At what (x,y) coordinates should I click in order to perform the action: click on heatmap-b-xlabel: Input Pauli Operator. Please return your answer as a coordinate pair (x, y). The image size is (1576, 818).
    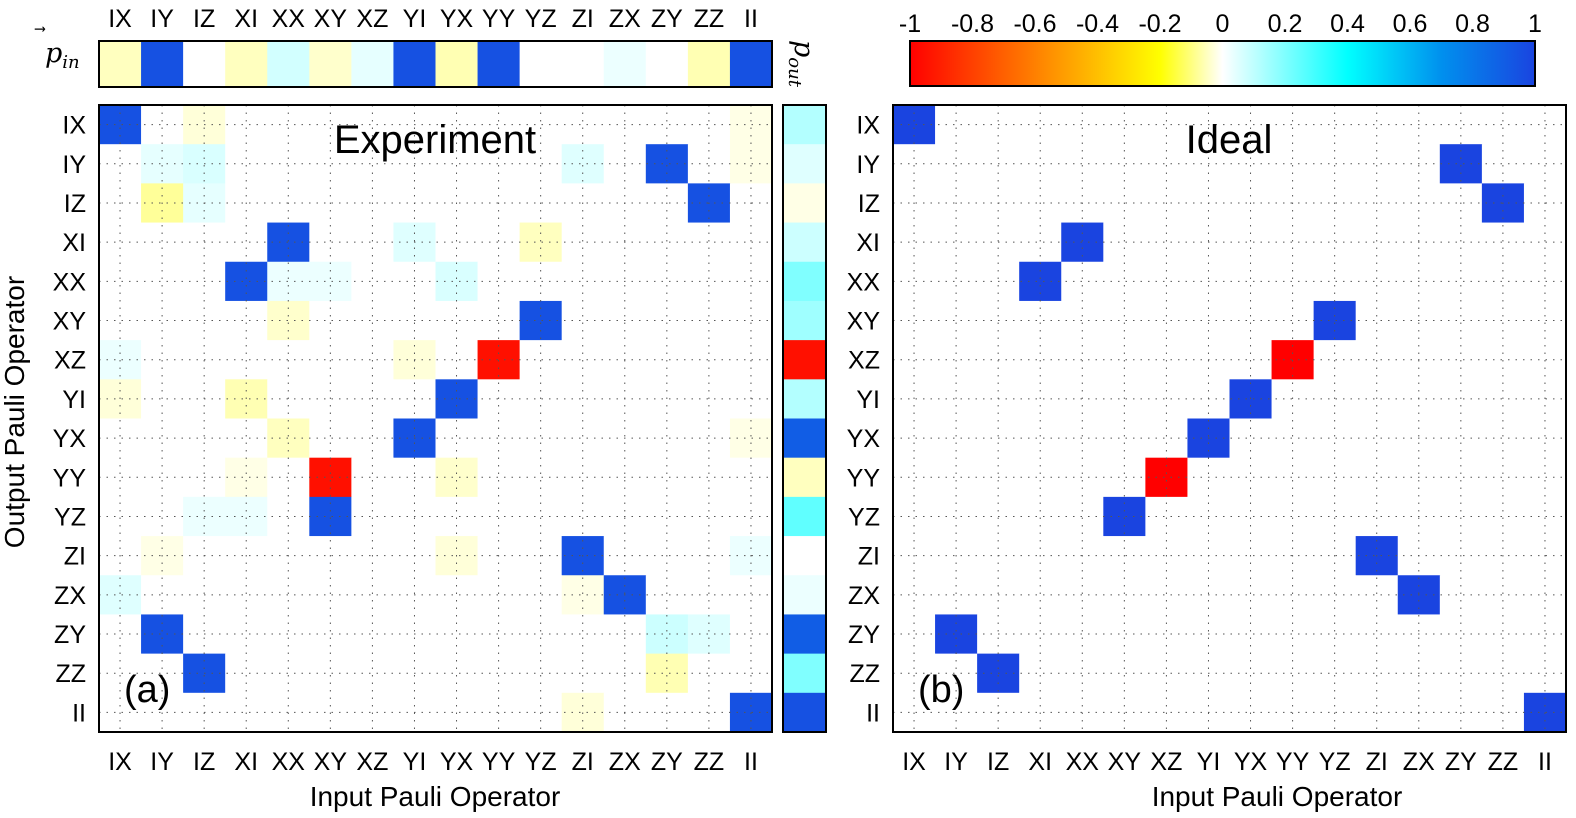
    Looking at the image, I should click on (1277, 796).